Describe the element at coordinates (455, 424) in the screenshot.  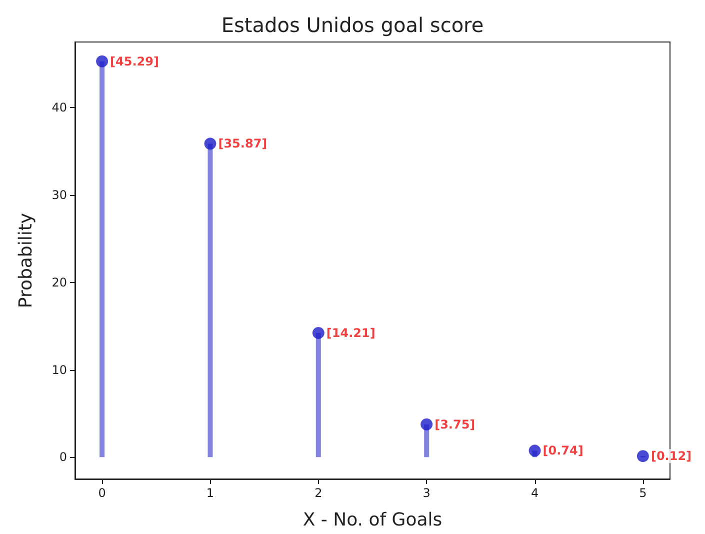
I see `data-label: [3.75]` at that location.